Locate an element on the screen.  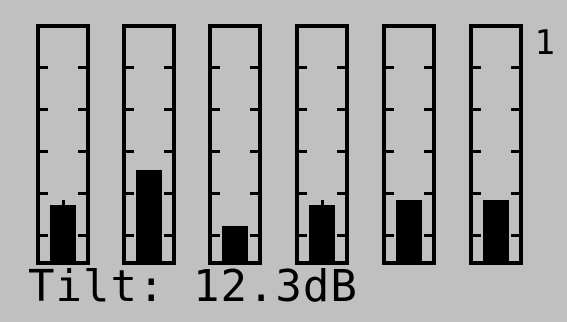
tilt-readout: Tilt: 12.3dB is located at coordinates (193, 287).